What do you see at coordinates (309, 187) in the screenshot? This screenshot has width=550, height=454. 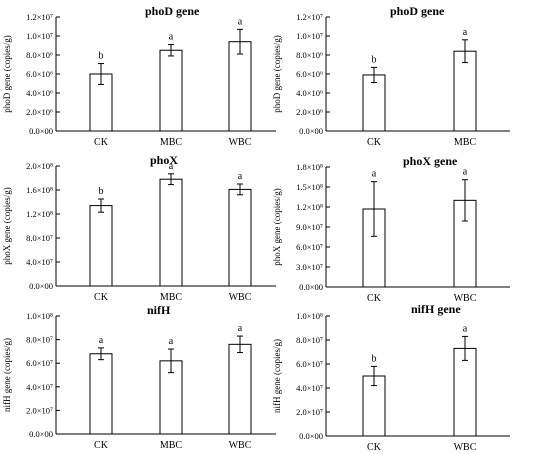 I see `y-tick-label: 1.5×10⁸` at bounding box center [309, 187].